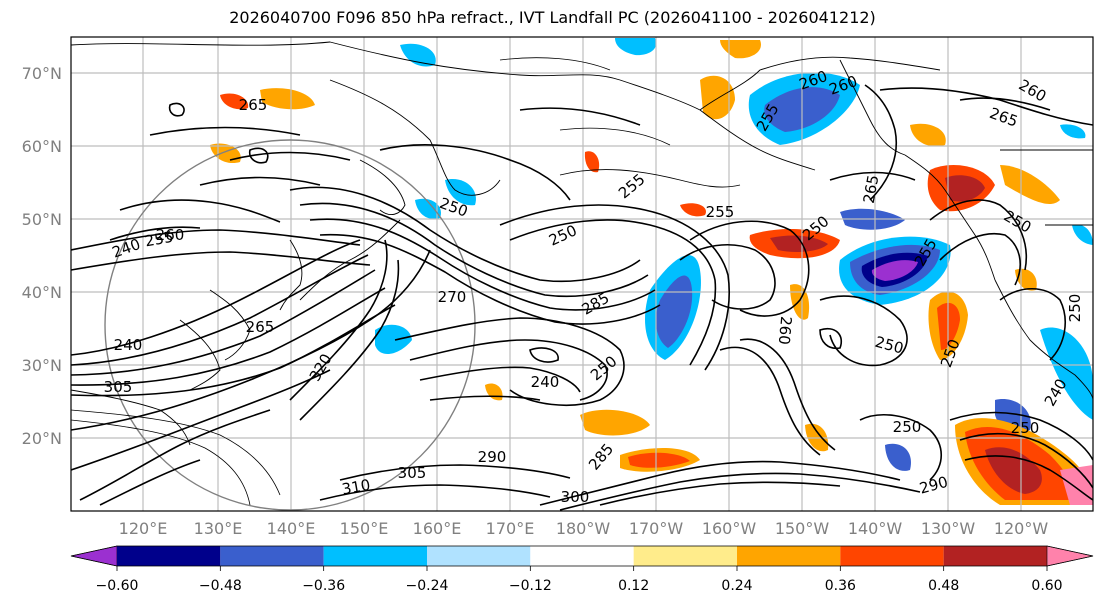  I want to click on lon-label: 180°W, so click(583, 528).